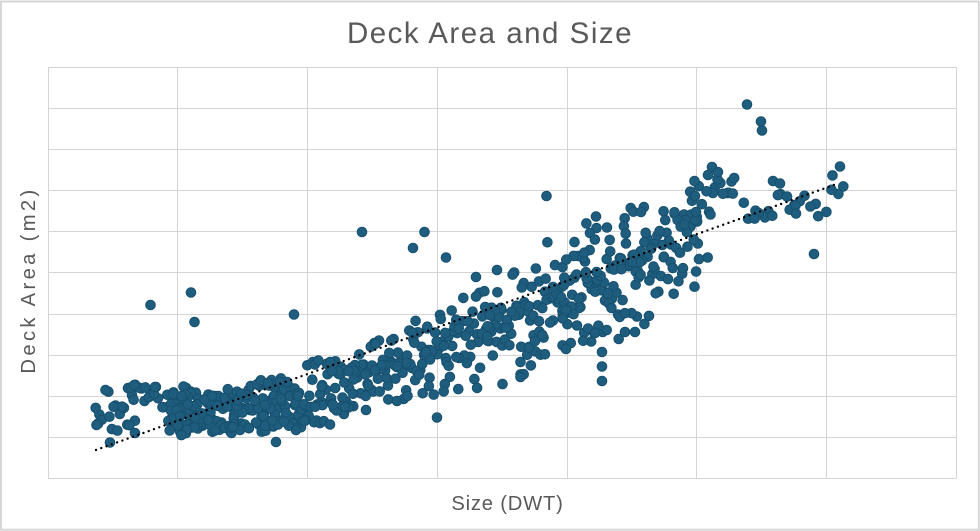 The image size is (980, 531). What do you see at coordinates (29, 279) in the screenshot?
I see `svg-text: Deck Area (m2)` at bounding box center [29, 279].